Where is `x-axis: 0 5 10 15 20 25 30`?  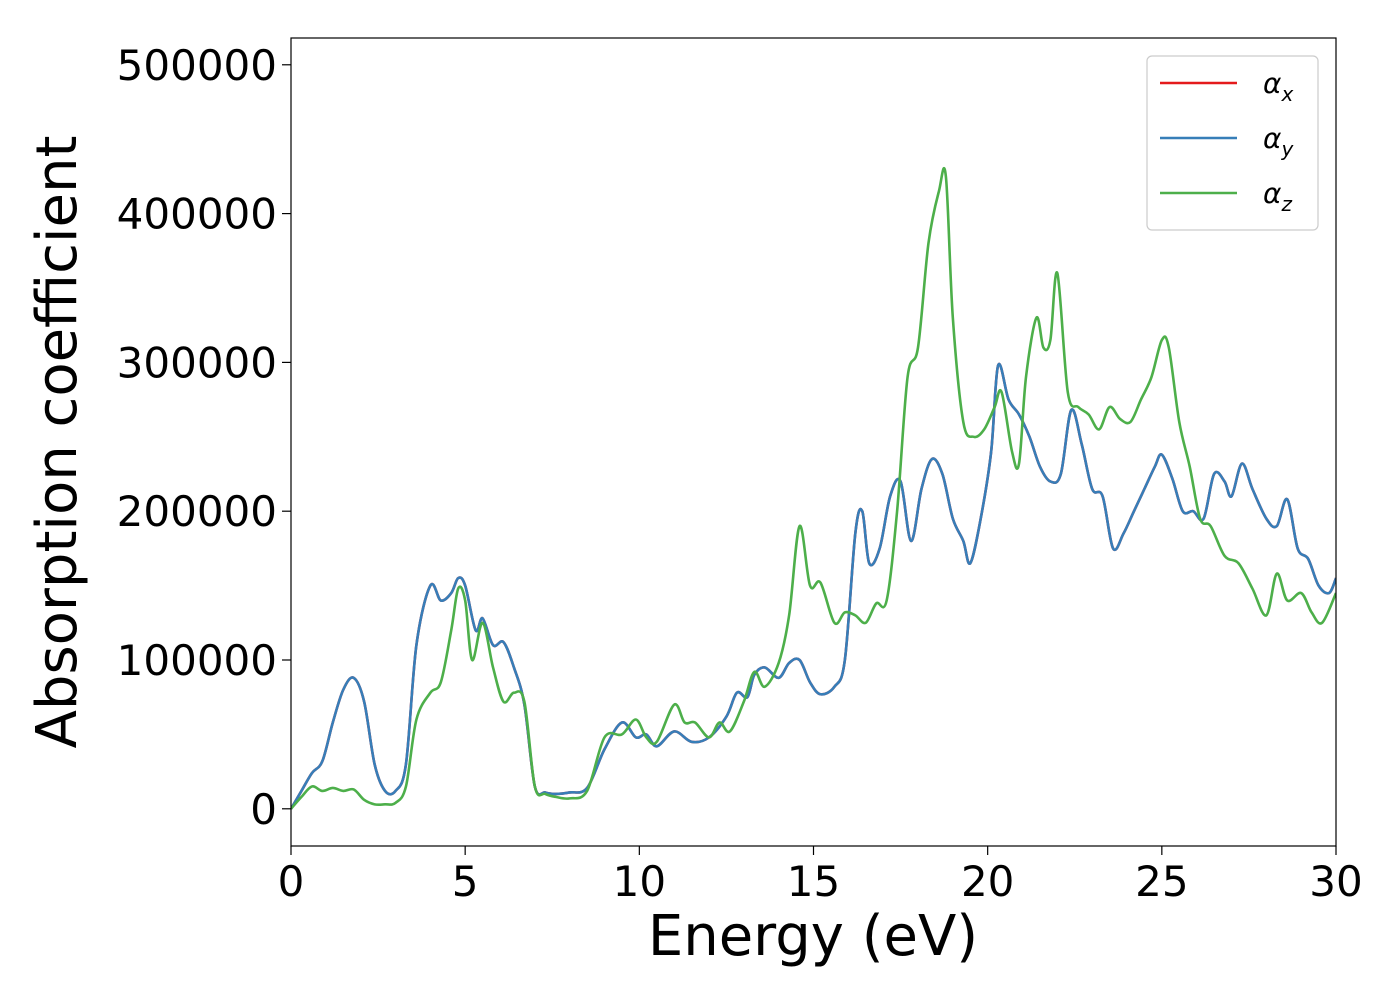 x-axis: 0 5 10 15 20 25 30 is located at coordinates (820, 876).